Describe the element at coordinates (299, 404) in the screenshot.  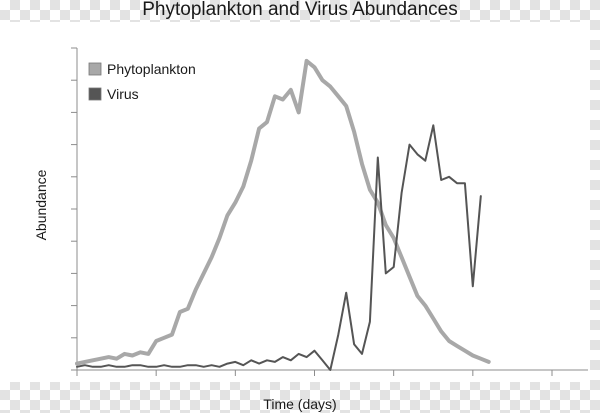
I see `x-axis-label: Time (days)` at that location.